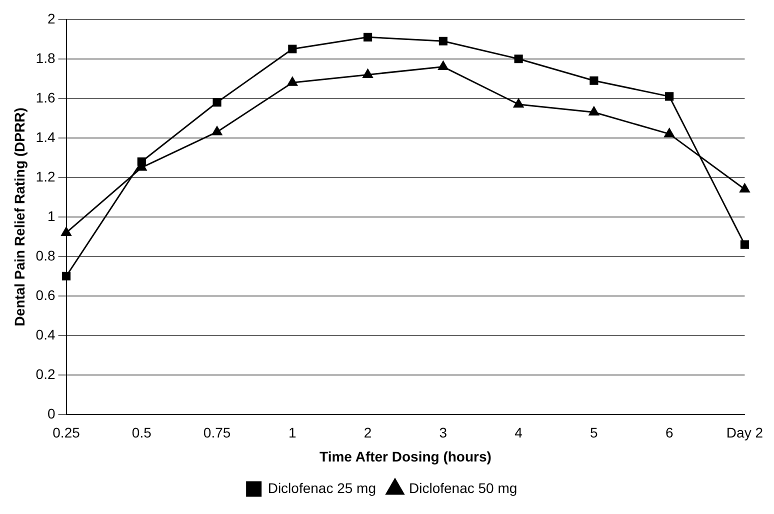 The image size is (774, 514). Describe the element at coordinates (292, 432) in the screenshot. I see `x-tick-label: 1` at that location.